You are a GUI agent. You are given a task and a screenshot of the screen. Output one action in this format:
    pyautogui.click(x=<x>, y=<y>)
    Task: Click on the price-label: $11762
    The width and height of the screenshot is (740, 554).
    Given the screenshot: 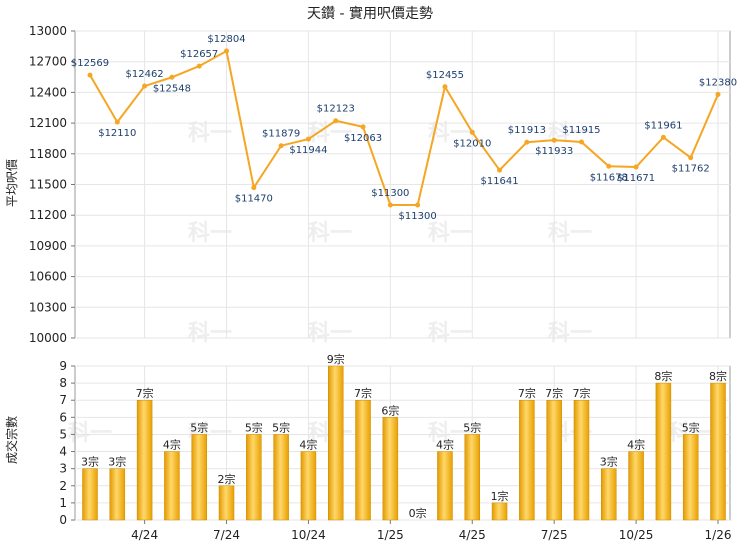 What is the action you would take?
    pyautogui.click(x=691, y=169)
    